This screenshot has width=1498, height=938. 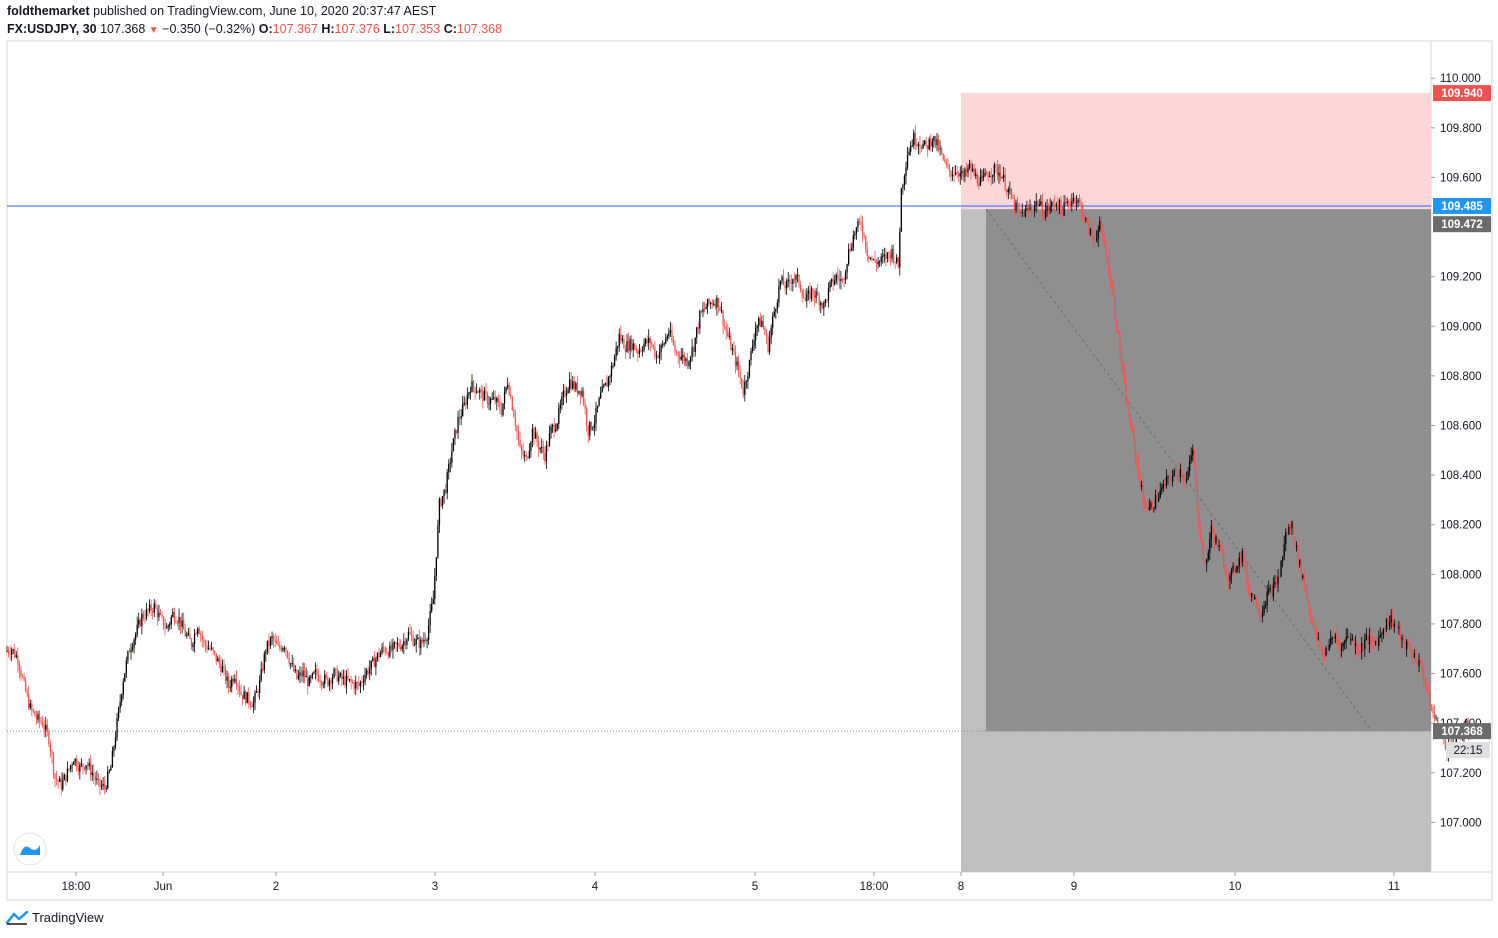 What do you see at coordinates (1462, 93) in the screenshot?
I see `price-tag` at bounding box center [1462, 93].